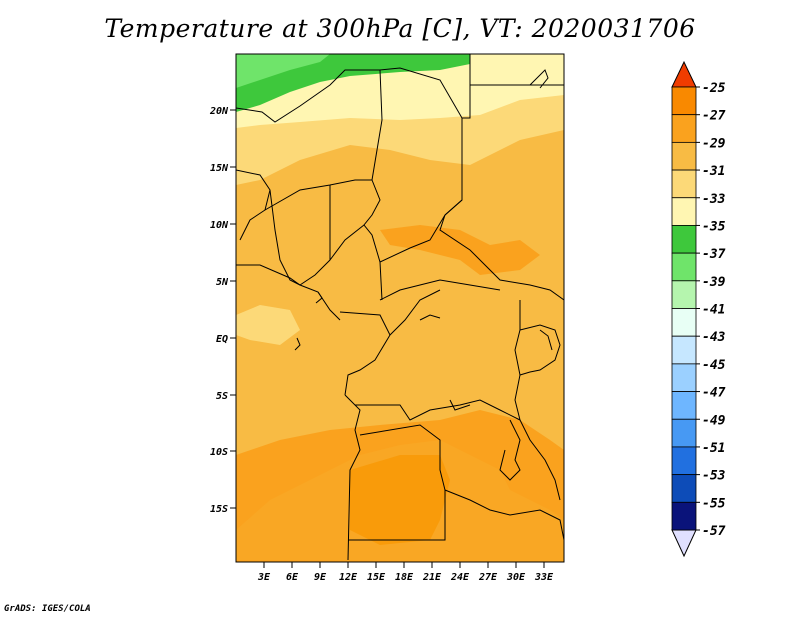 The height and width of the screenshot is (618, 800). Describe the element at coordinates (714, 88) in the screenshot. I see `colorbar-label: -25` at that location.